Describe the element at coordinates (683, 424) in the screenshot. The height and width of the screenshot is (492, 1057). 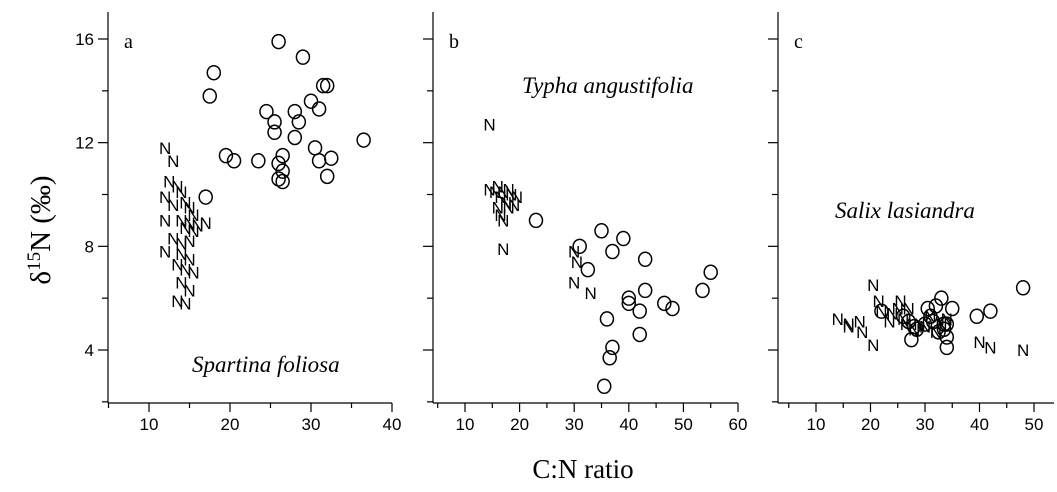
I see `x-tick-label: 50` at that location.